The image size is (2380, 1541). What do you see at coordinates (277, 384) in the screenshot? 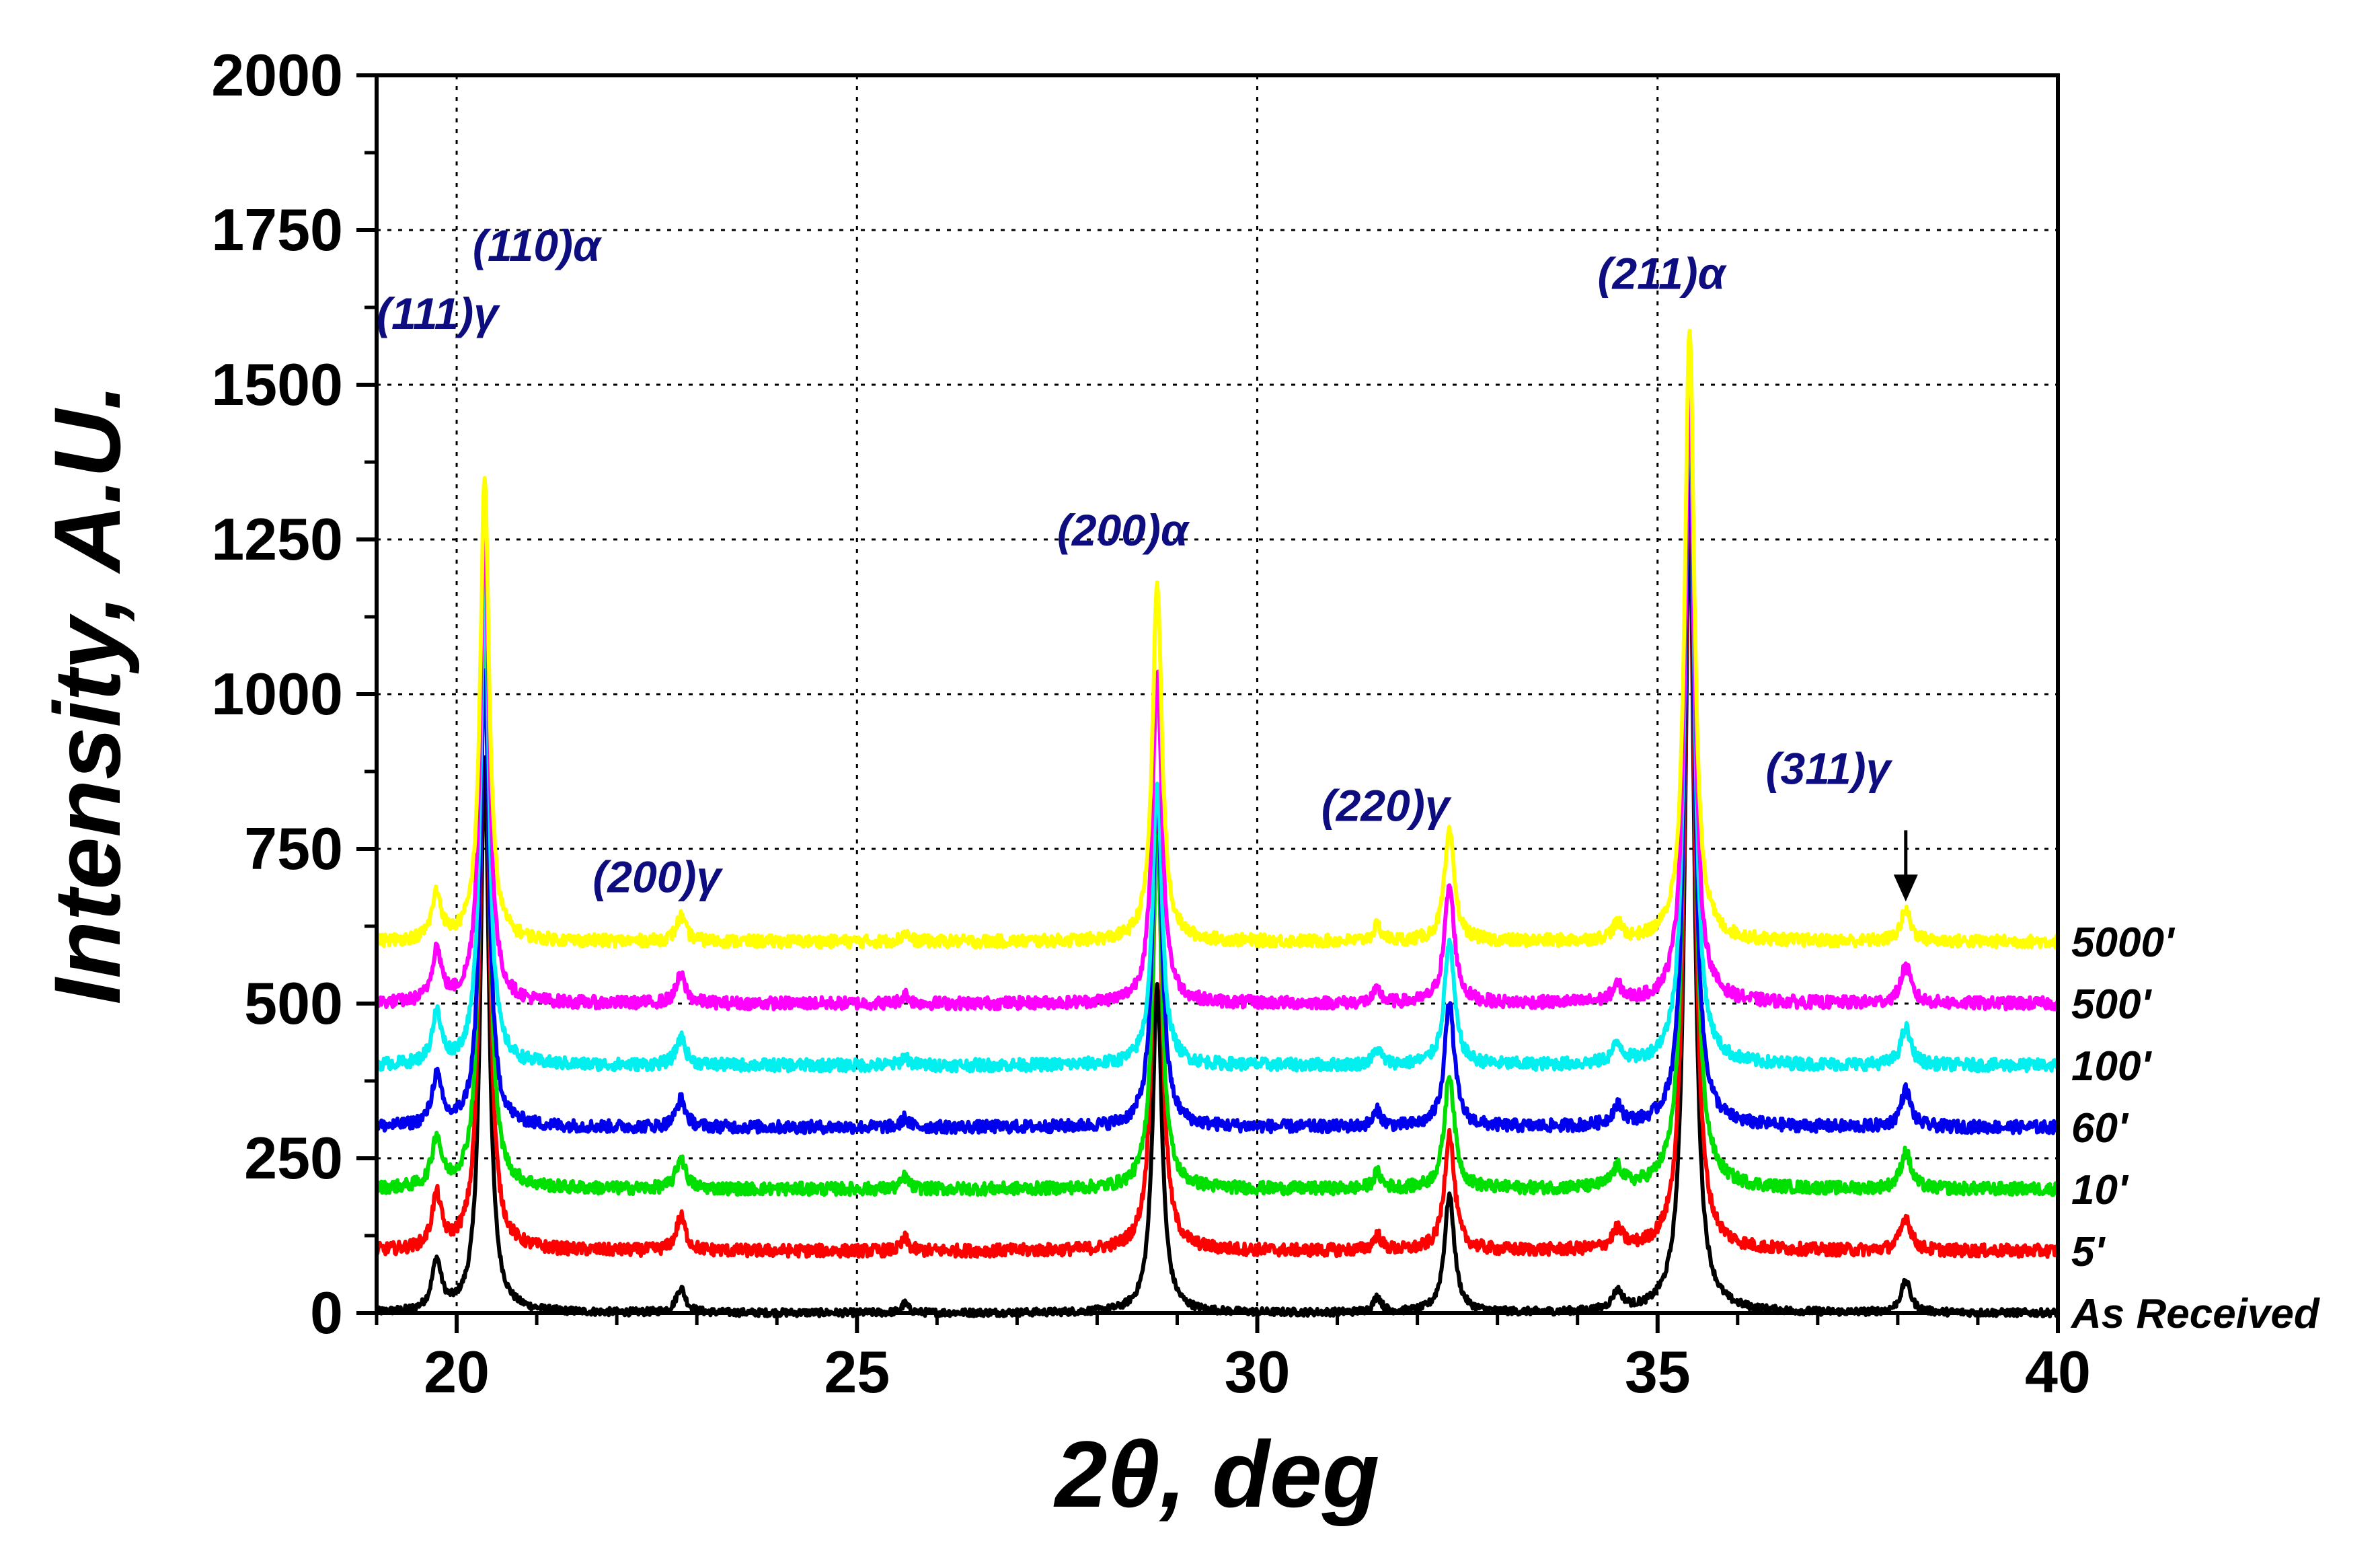
I see `y-tick-label: 1500` at bounding box center [277, 384].